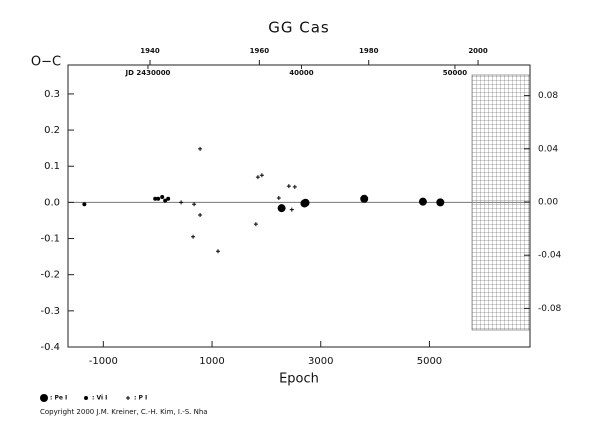 This screenshot has height=425, width=590. What do you see at coordinates (550, 309) in the screenshot?
I see `y2-tick-label: -0.08` at bounding box center [550, 309].